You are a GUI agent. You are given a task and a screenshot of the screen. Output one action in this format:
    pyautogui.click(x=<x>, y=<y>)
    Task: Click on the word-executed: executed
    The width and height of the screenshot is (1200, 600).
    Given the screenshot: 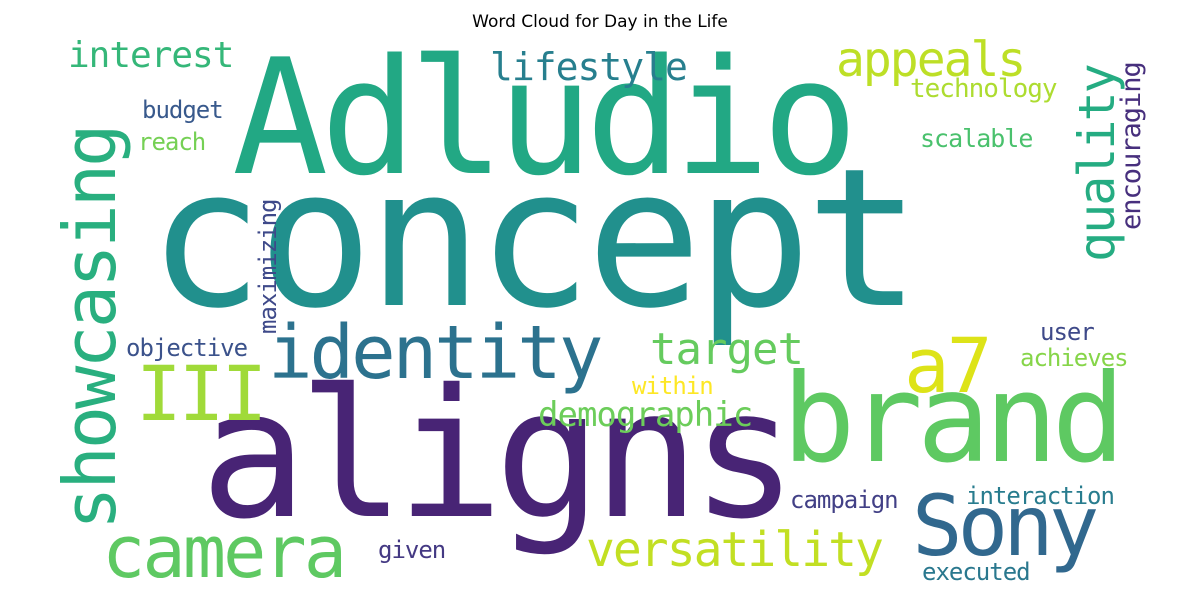 What is the action you would take?
    pyautogui.click(x=976, y=572)
    